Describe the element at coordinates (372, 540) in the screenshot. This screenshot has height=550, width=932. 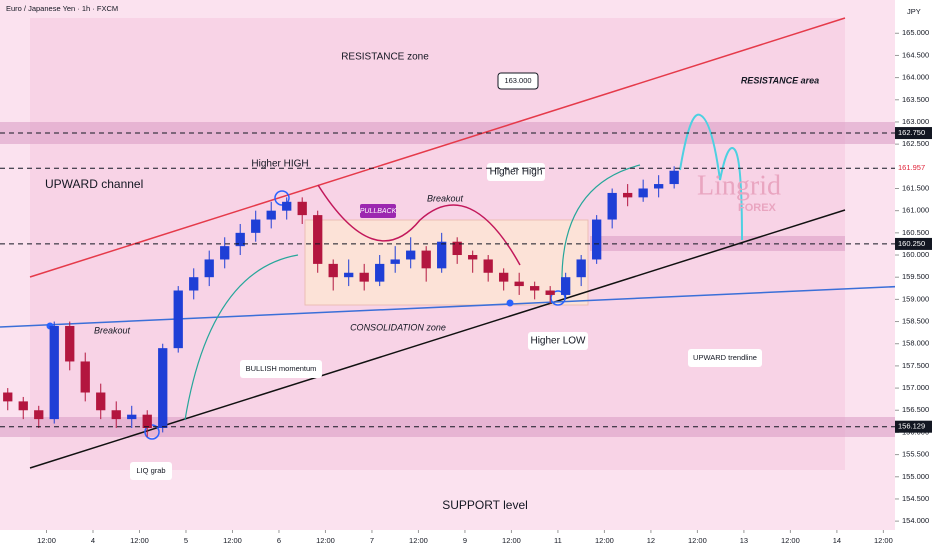
I see `x-tick-label: 7` at that location.